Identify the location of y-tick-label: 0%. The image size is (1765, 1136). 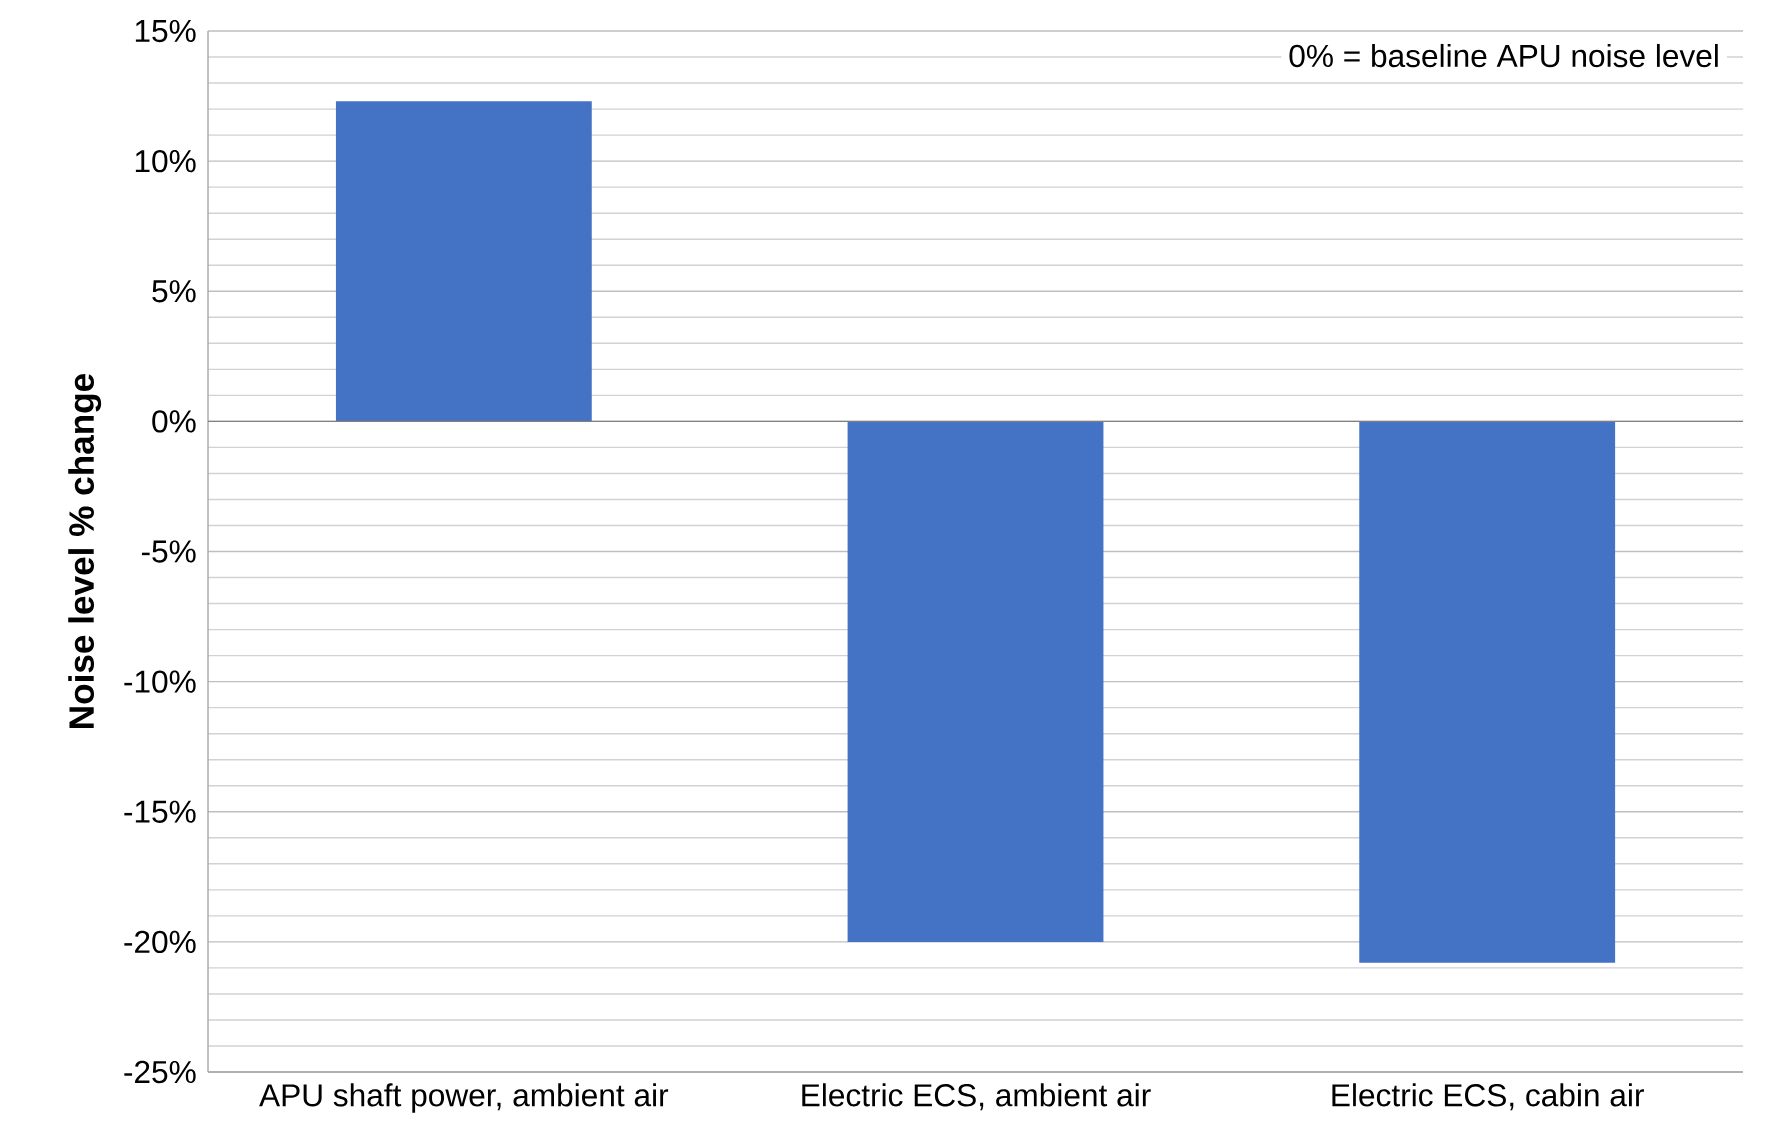
(174, 421).